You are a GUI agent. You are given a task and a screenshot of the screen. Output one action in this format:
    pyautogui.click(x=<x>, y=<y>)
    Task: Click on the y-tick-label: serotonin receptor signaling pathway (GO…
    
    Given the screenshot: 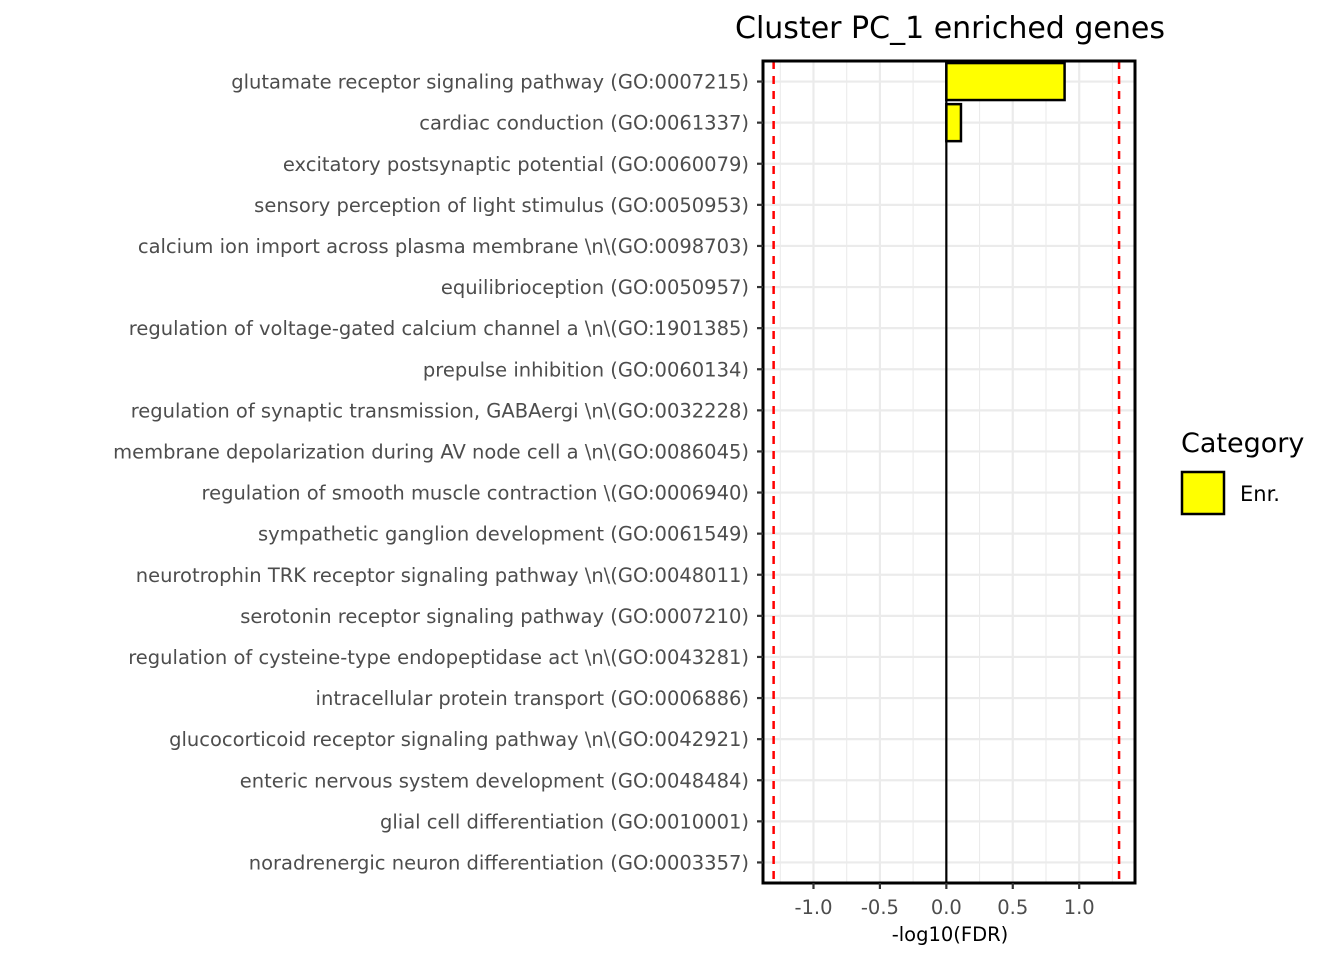 What is the action you would take?
    pyautogui.click(x=494, y=616)
    